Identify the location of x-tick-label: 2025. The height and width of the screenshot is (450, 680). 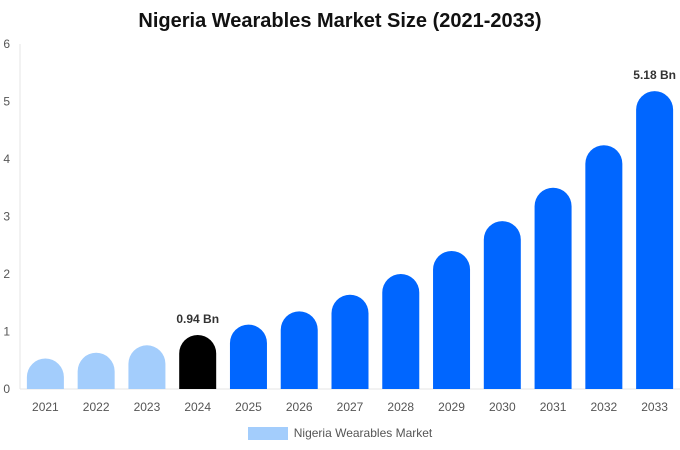
(248, 407).